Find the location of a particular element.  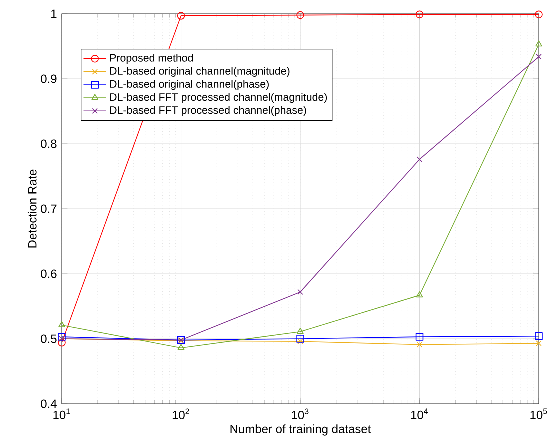

y-tick-label: 0.5 is located at coordinates (49, 339).